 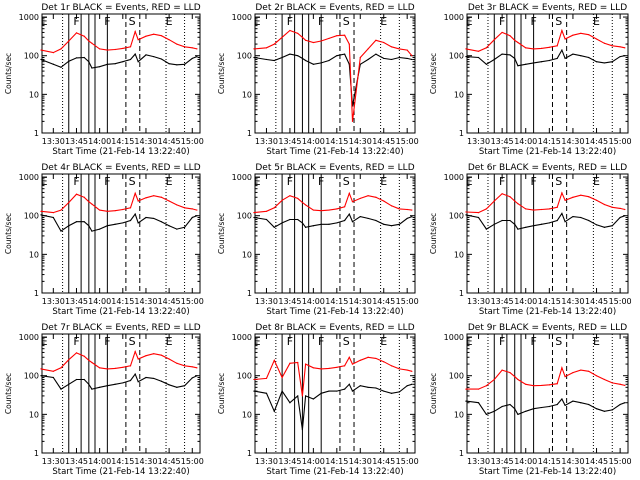 I want to click on y-axis-label: Counts/sec, so click(x=221, y=393).